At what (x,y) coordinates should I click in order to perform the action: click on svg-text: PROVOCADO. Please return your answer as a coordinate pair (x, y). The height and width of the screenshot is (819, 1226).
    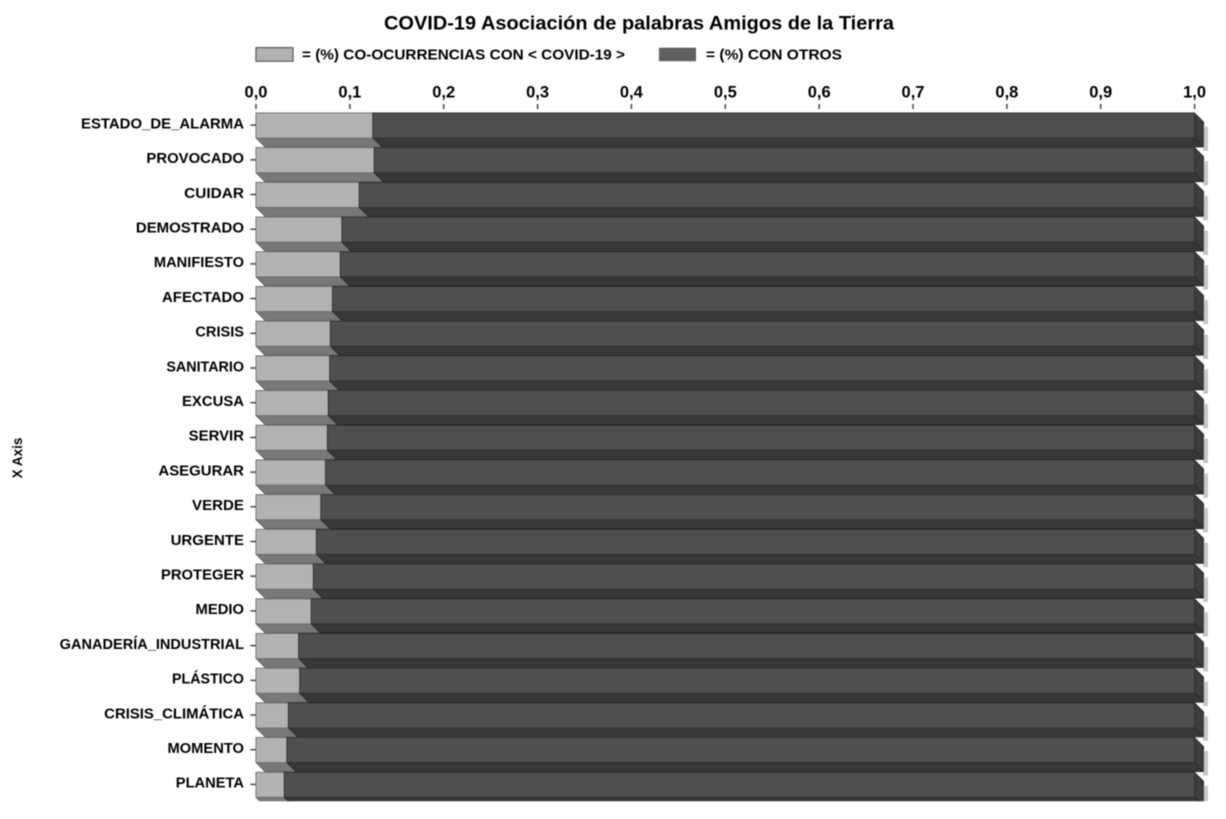
    Looking at the image, I should click on (195, 159).